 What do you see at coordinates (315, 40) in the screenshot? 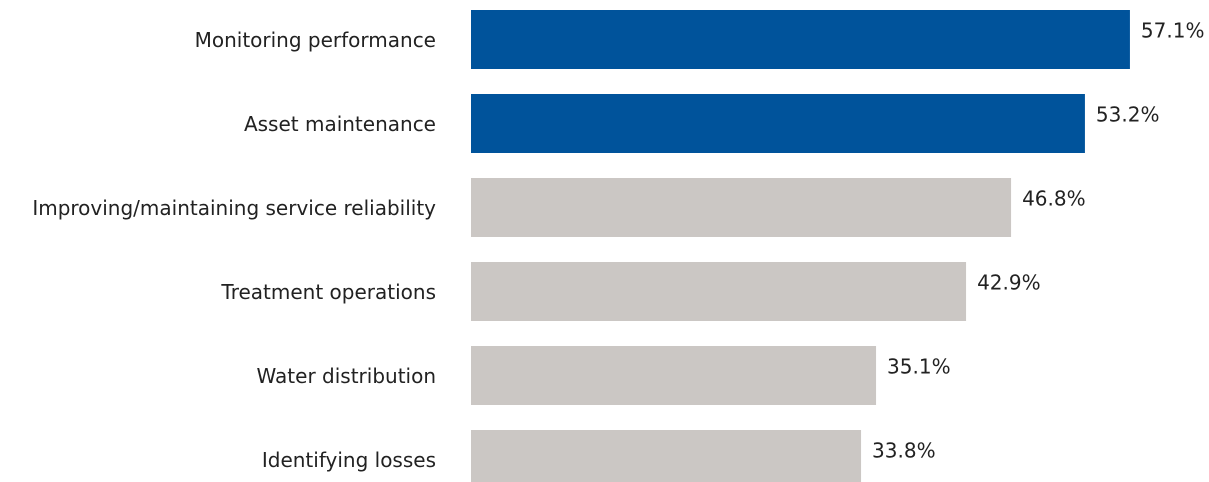
I see `category-label: Monitoring performance` at bounding box center [315, 40].